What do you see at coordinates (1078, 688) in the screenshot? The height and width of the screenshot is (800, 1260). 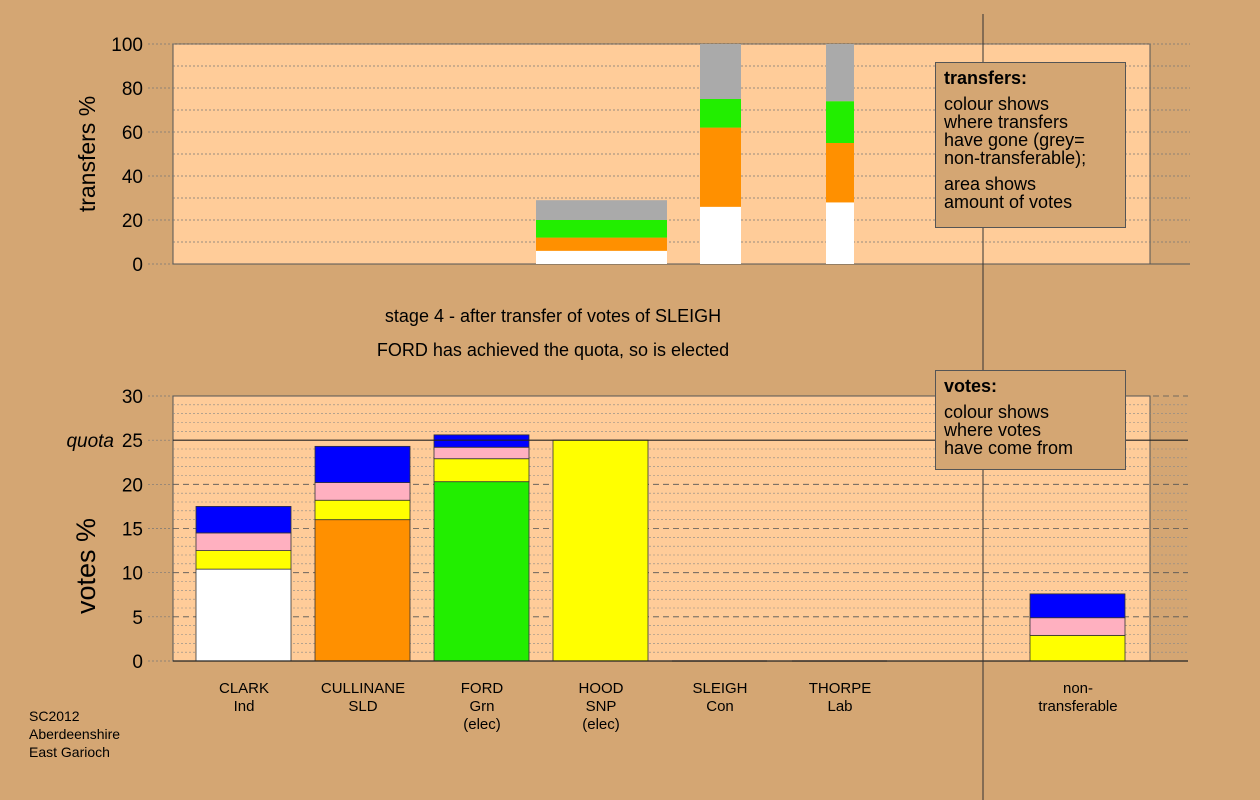 I see `candidate-name: non-` at bounding box center [1078, 688].